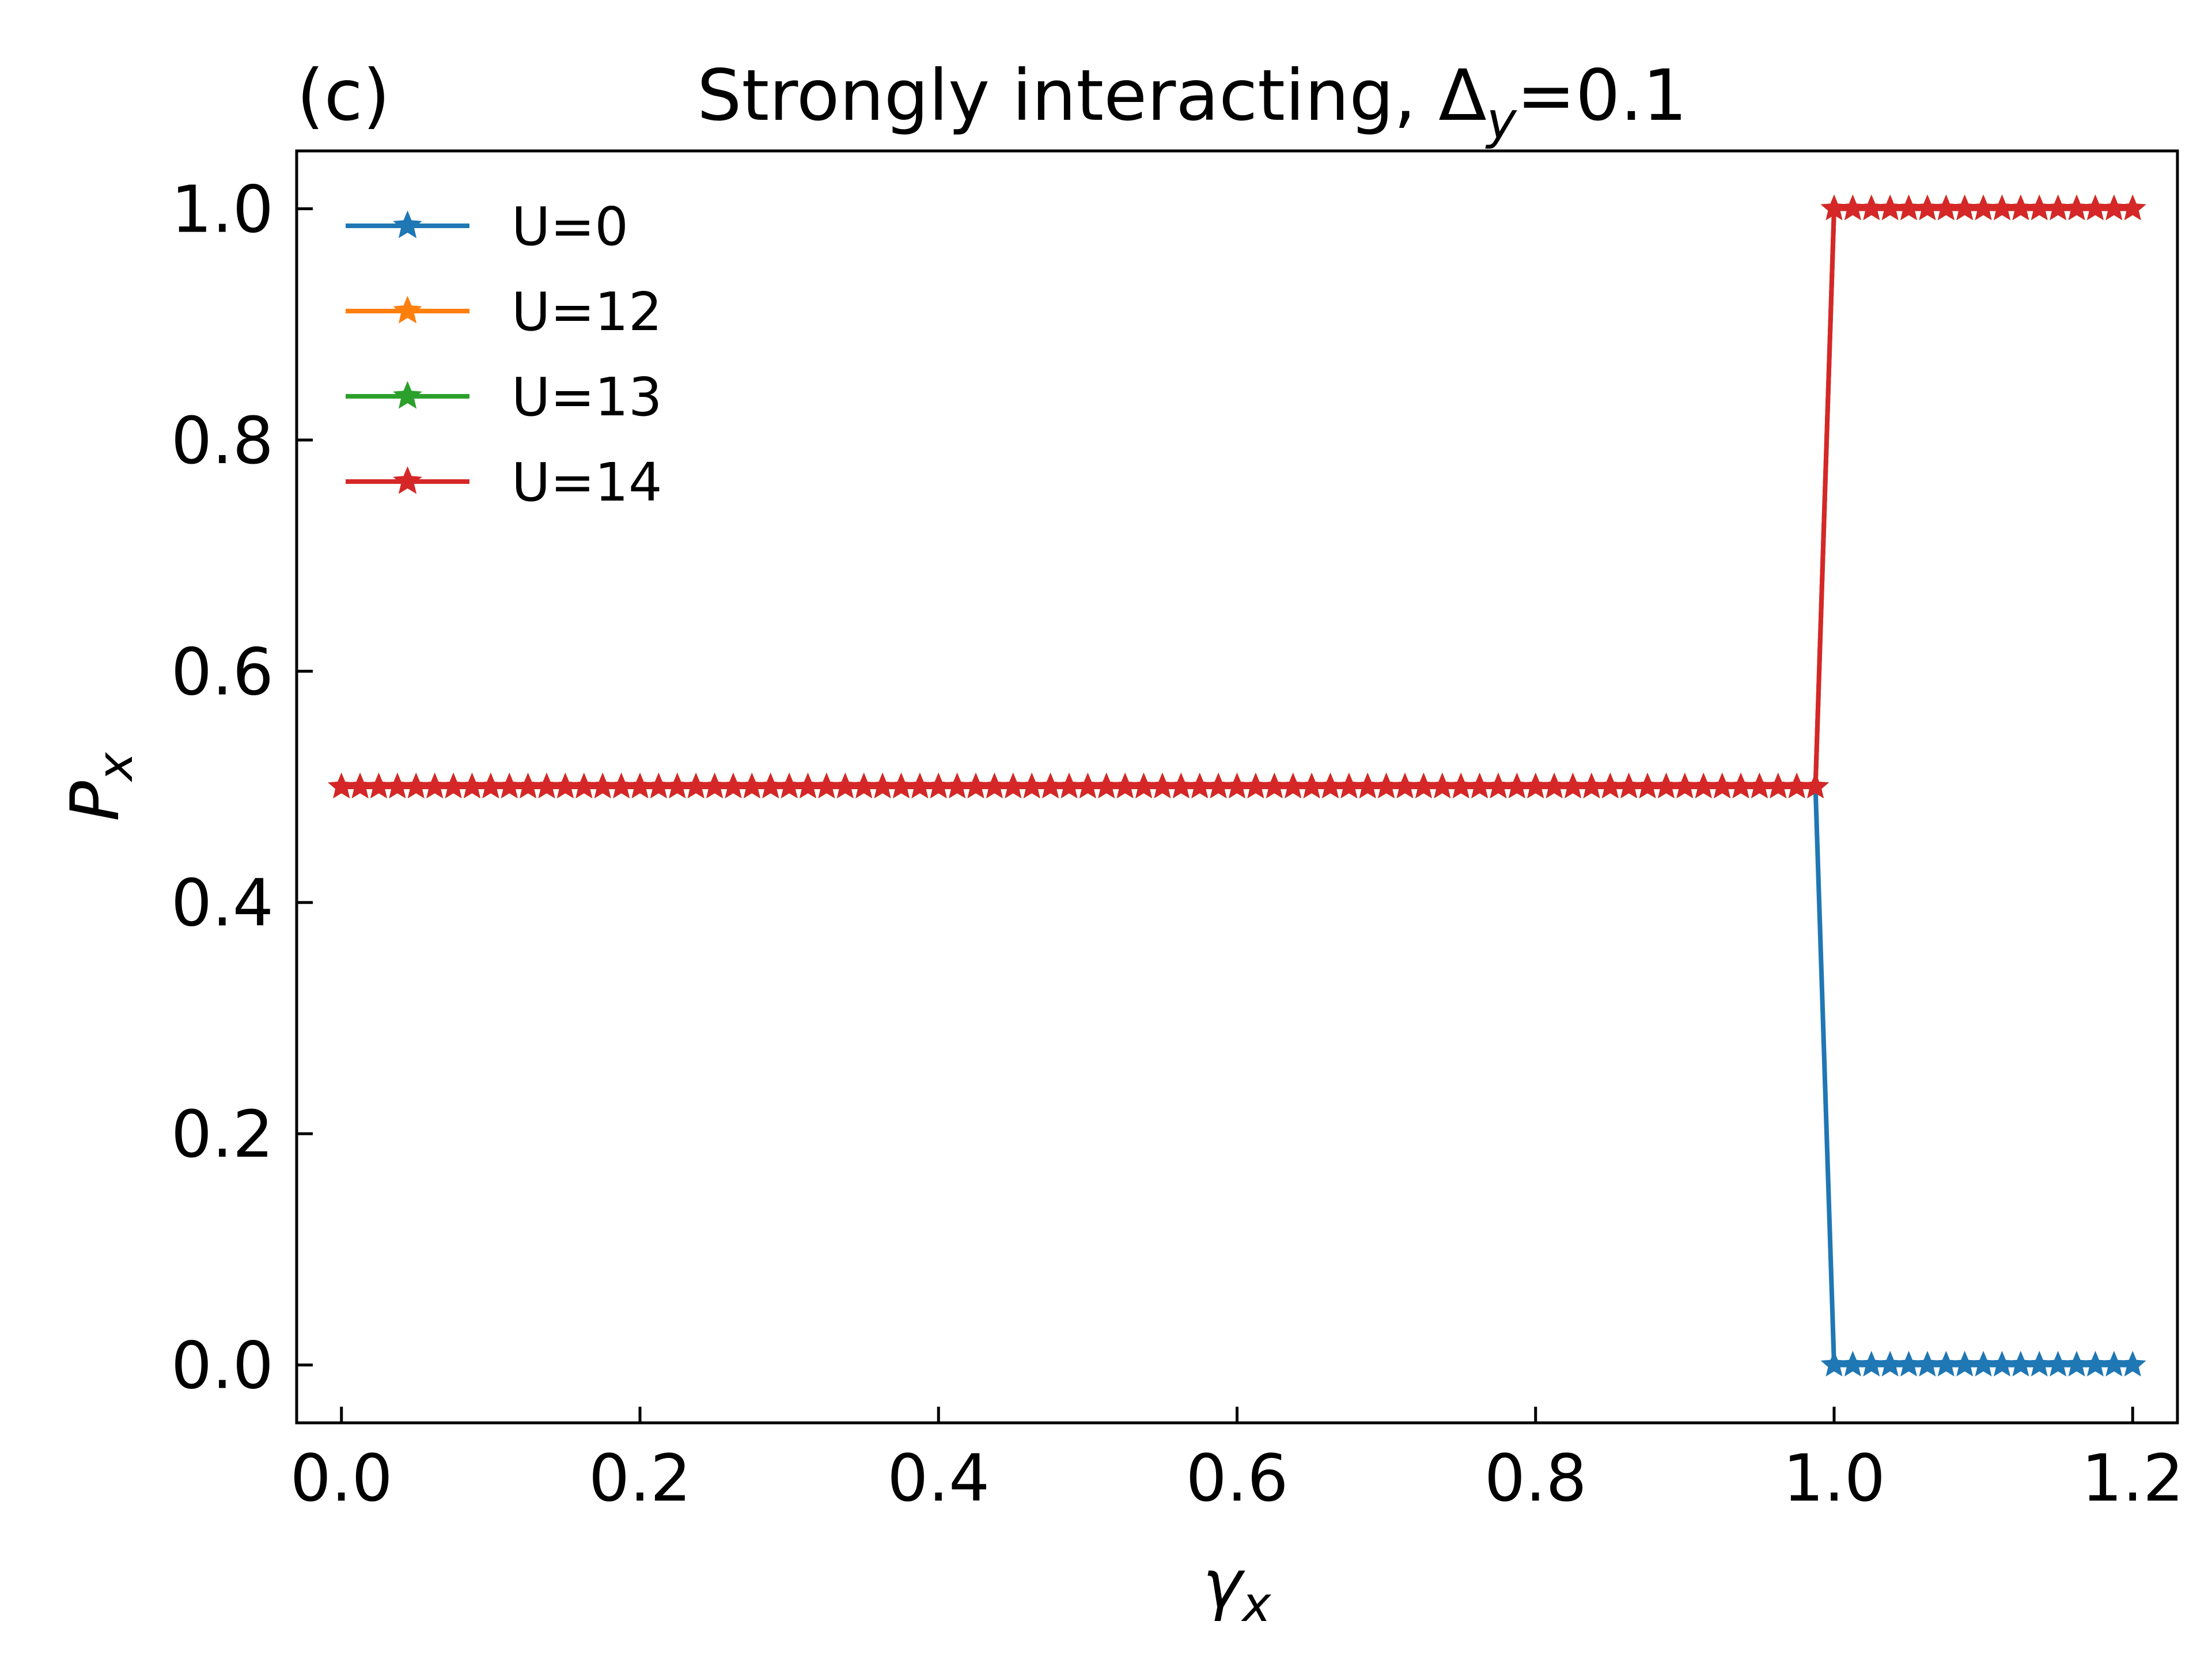 Image resolution: width=2212 pixels, height=1659 pixels. What do you see at coordinates (504, 482) in the screenshot?
I see `legend-item: U=14` at bounding box center [504, 482].